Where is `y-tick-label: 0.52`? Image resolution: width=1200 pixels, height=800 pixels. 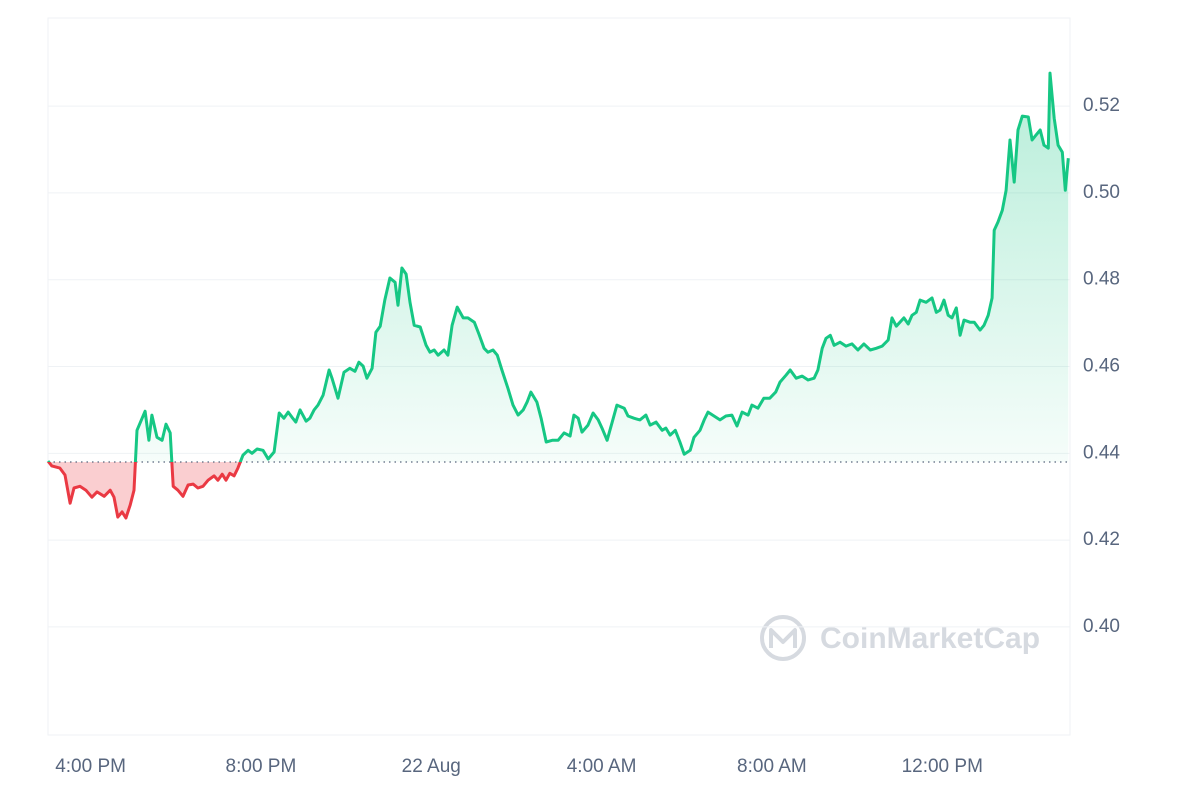
y-tick-label: 0.52 is located at coordinates (1101, 105).